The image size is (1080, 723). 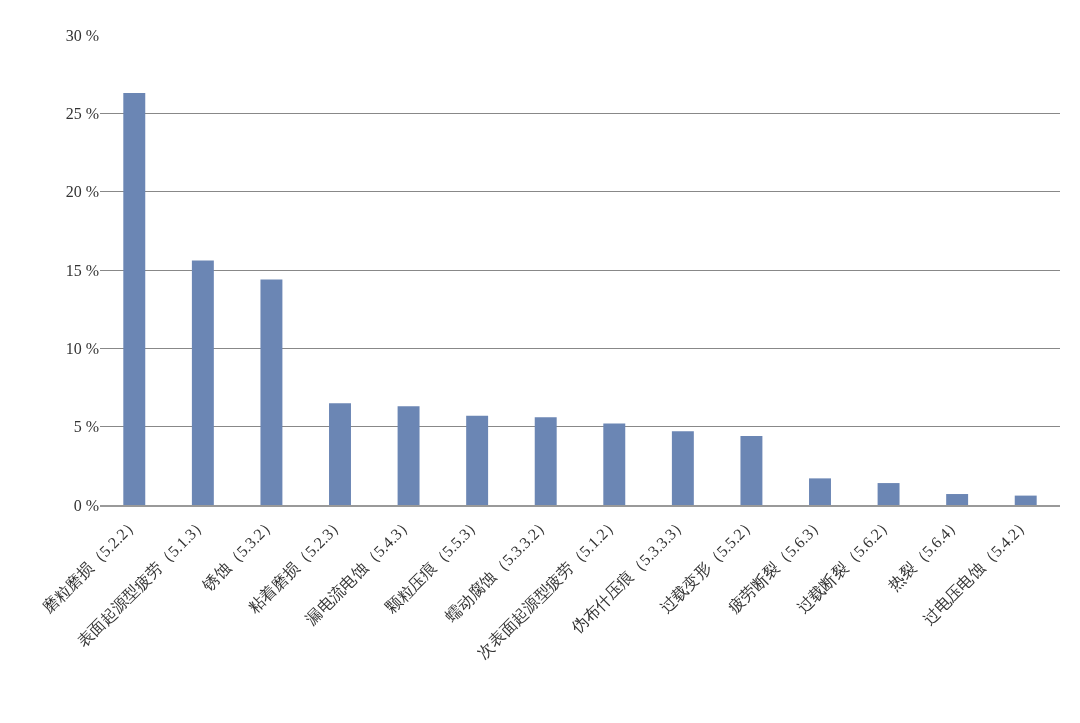 I want to click on y-tick-label: 15 %, so click(x=82, y=270).